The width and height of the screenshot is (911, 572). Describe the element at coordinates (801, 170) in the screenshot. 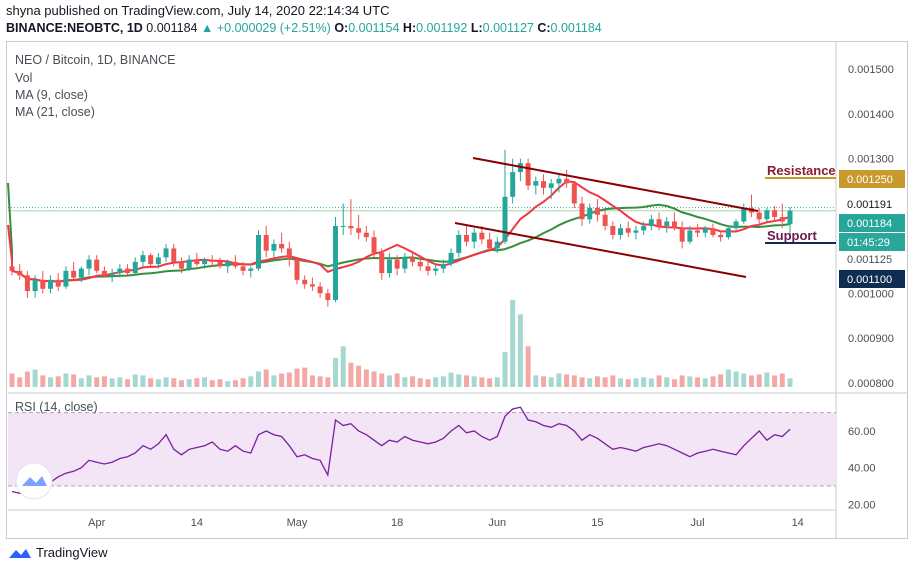

I see `resistance-label: Resistance` at that location.